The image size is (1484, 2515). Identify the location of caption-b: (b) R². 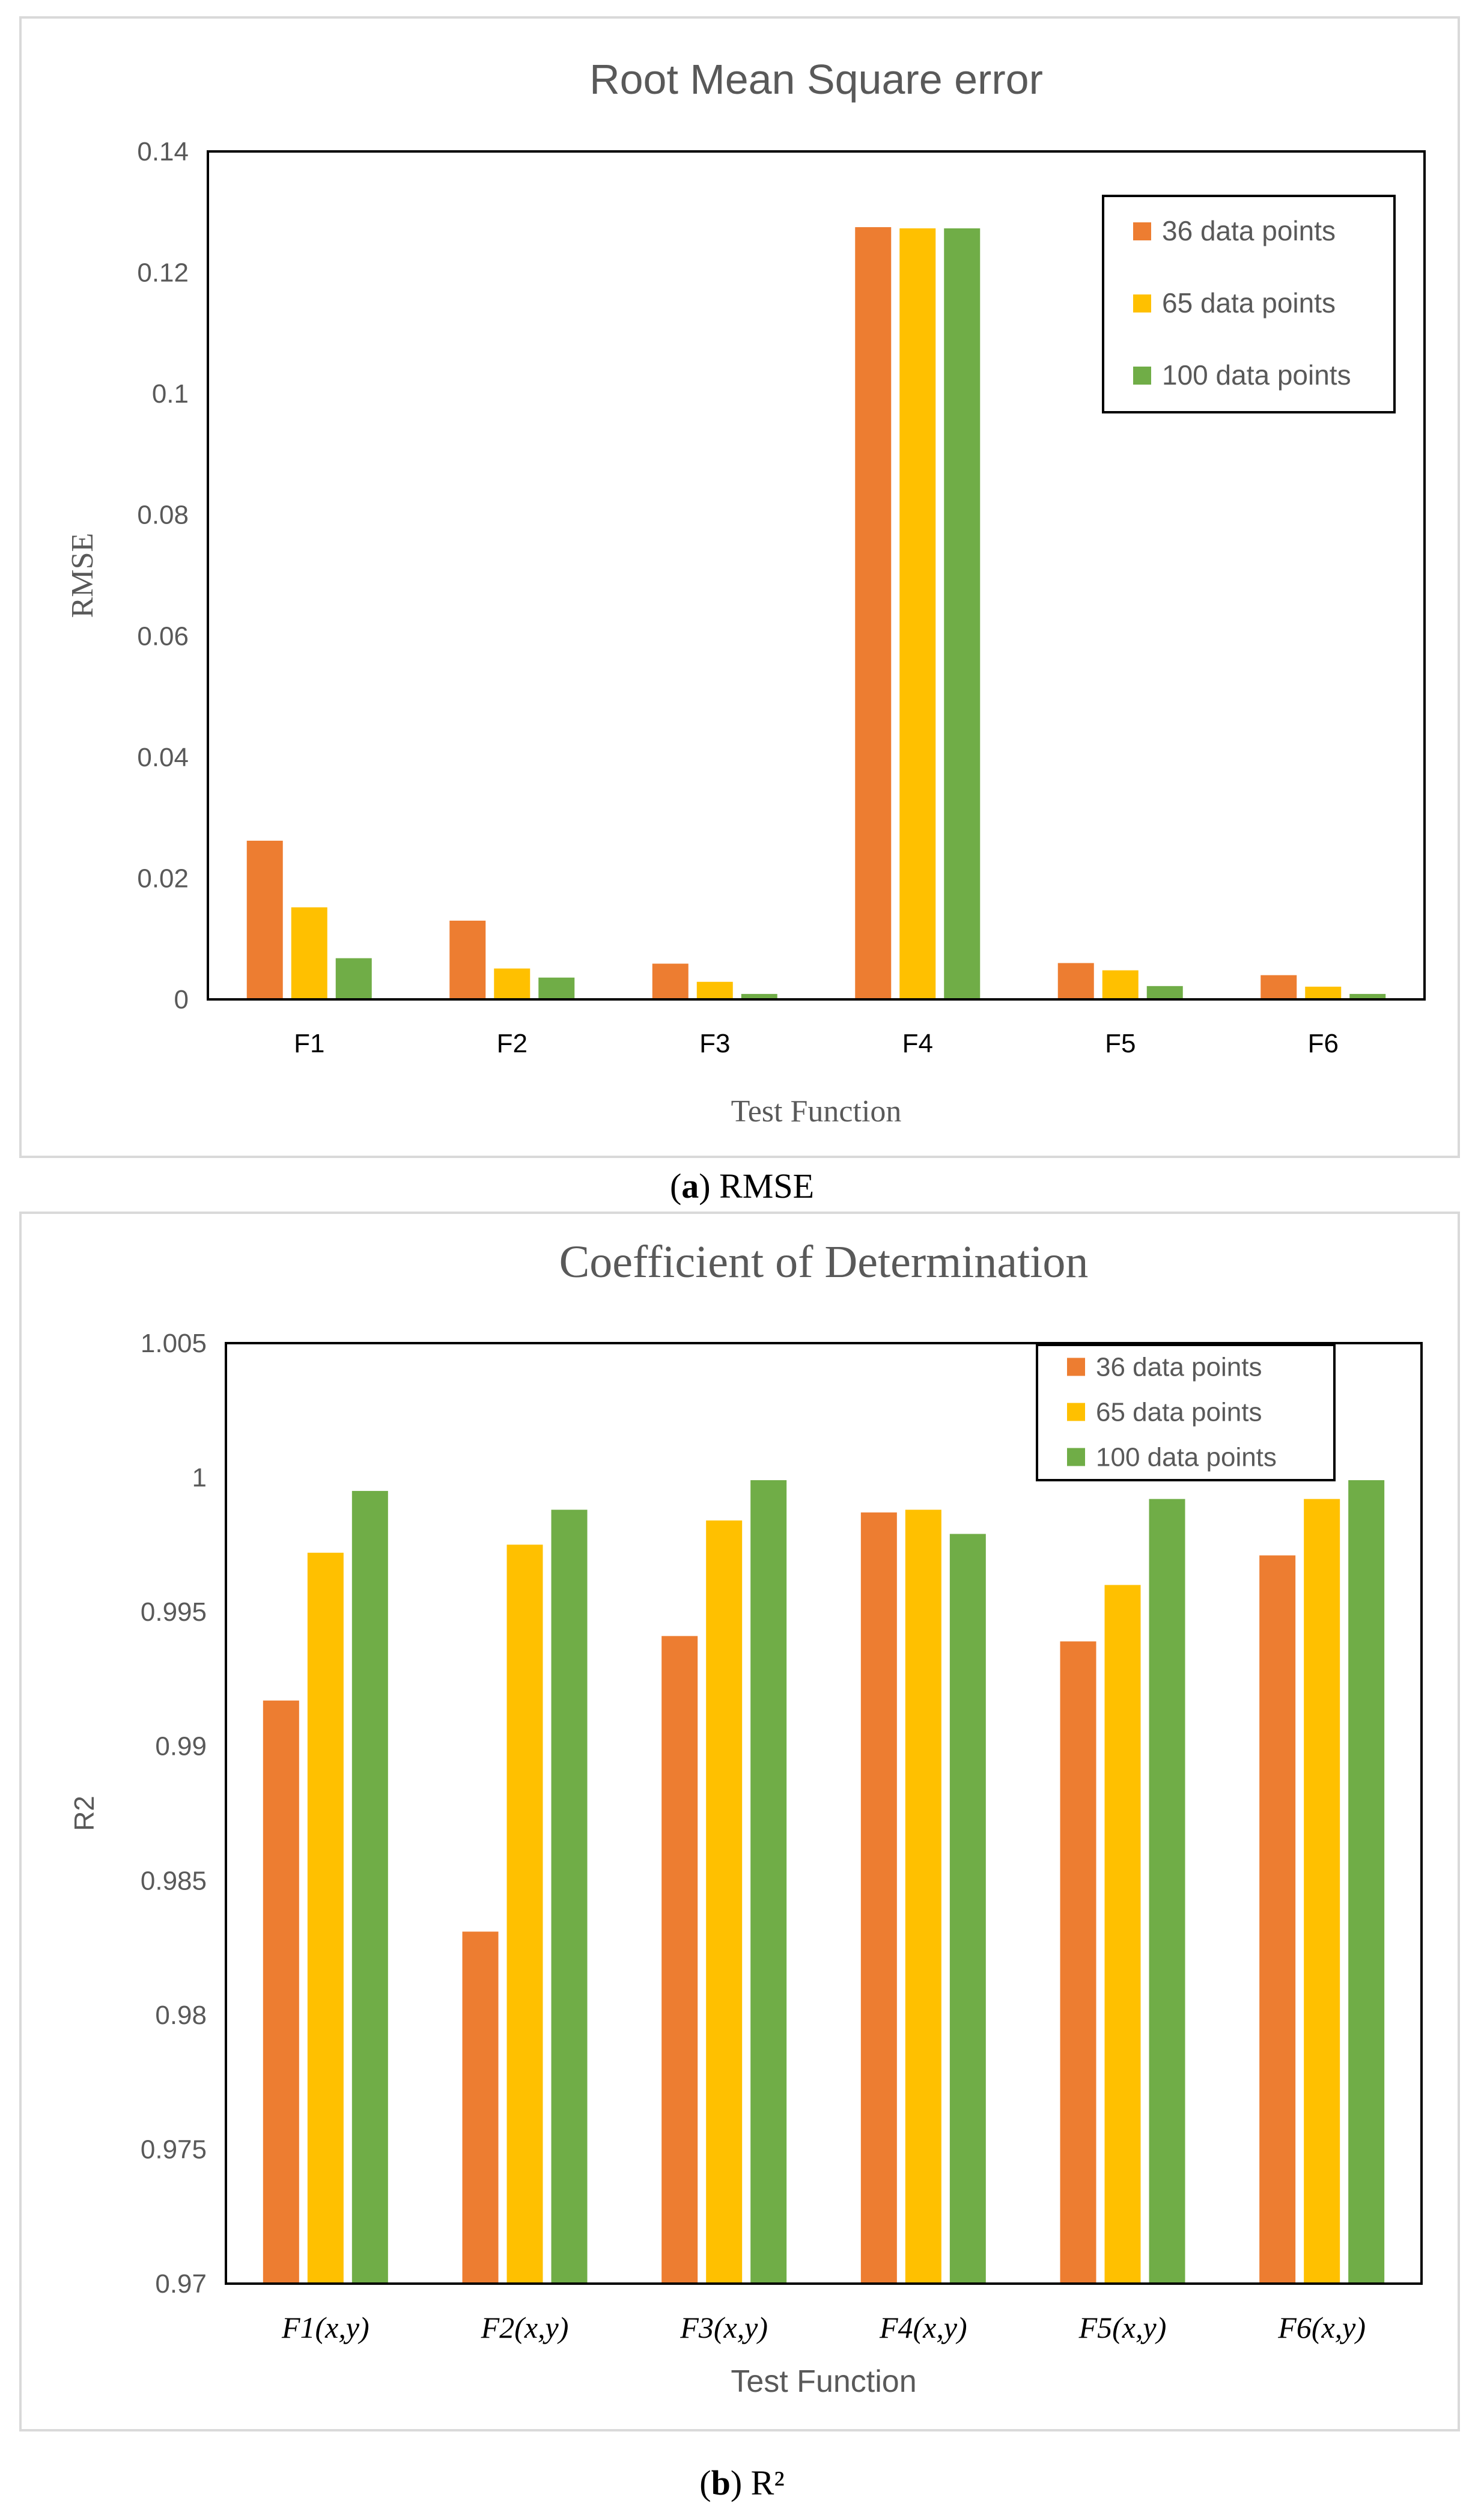
(742, 2482).